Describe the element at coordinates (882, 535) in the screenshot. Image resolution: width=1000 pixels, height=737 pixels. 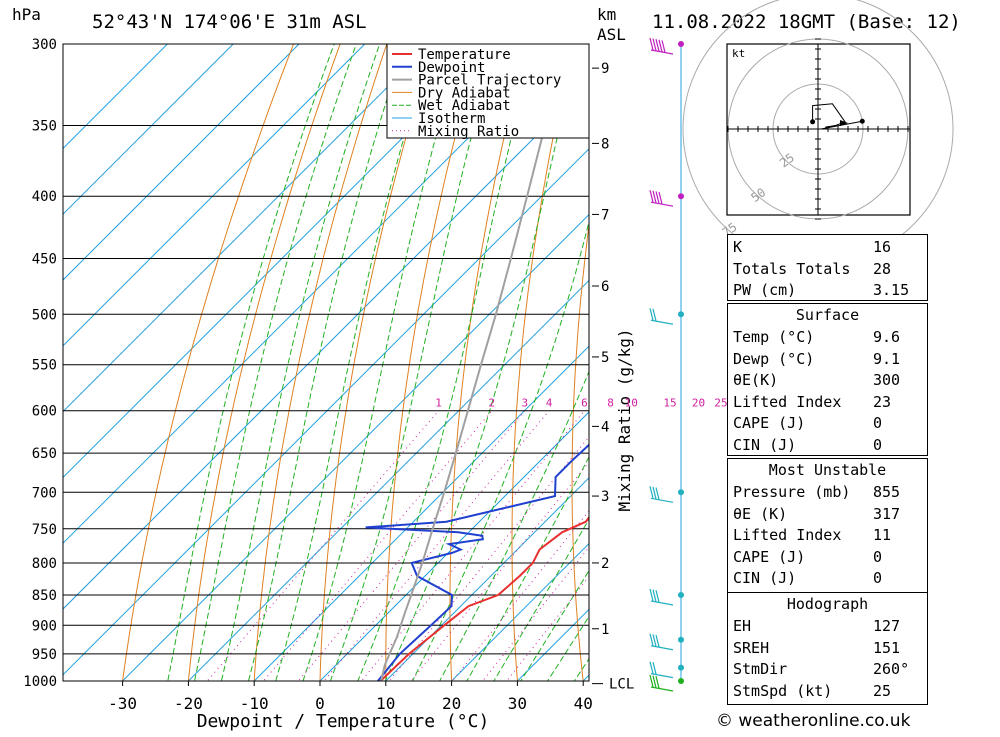
I see `row-value: 11` at that location.